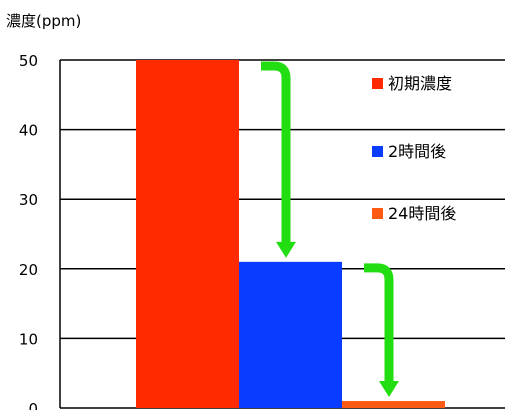 The height and width of the screenshot is (410, 512). I want to click on y-tick-label: 10, so click(28, 339).